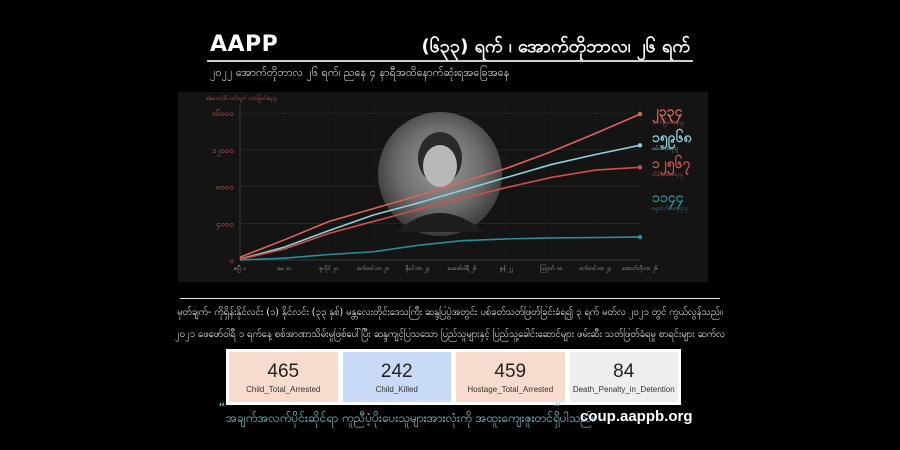 Image resolution: width=900 pixels, height=450 pixels. Describe the element at coordinates (667, 113) in the screenshot. I see `series-value-label: ၂၃၃၄` at that location.